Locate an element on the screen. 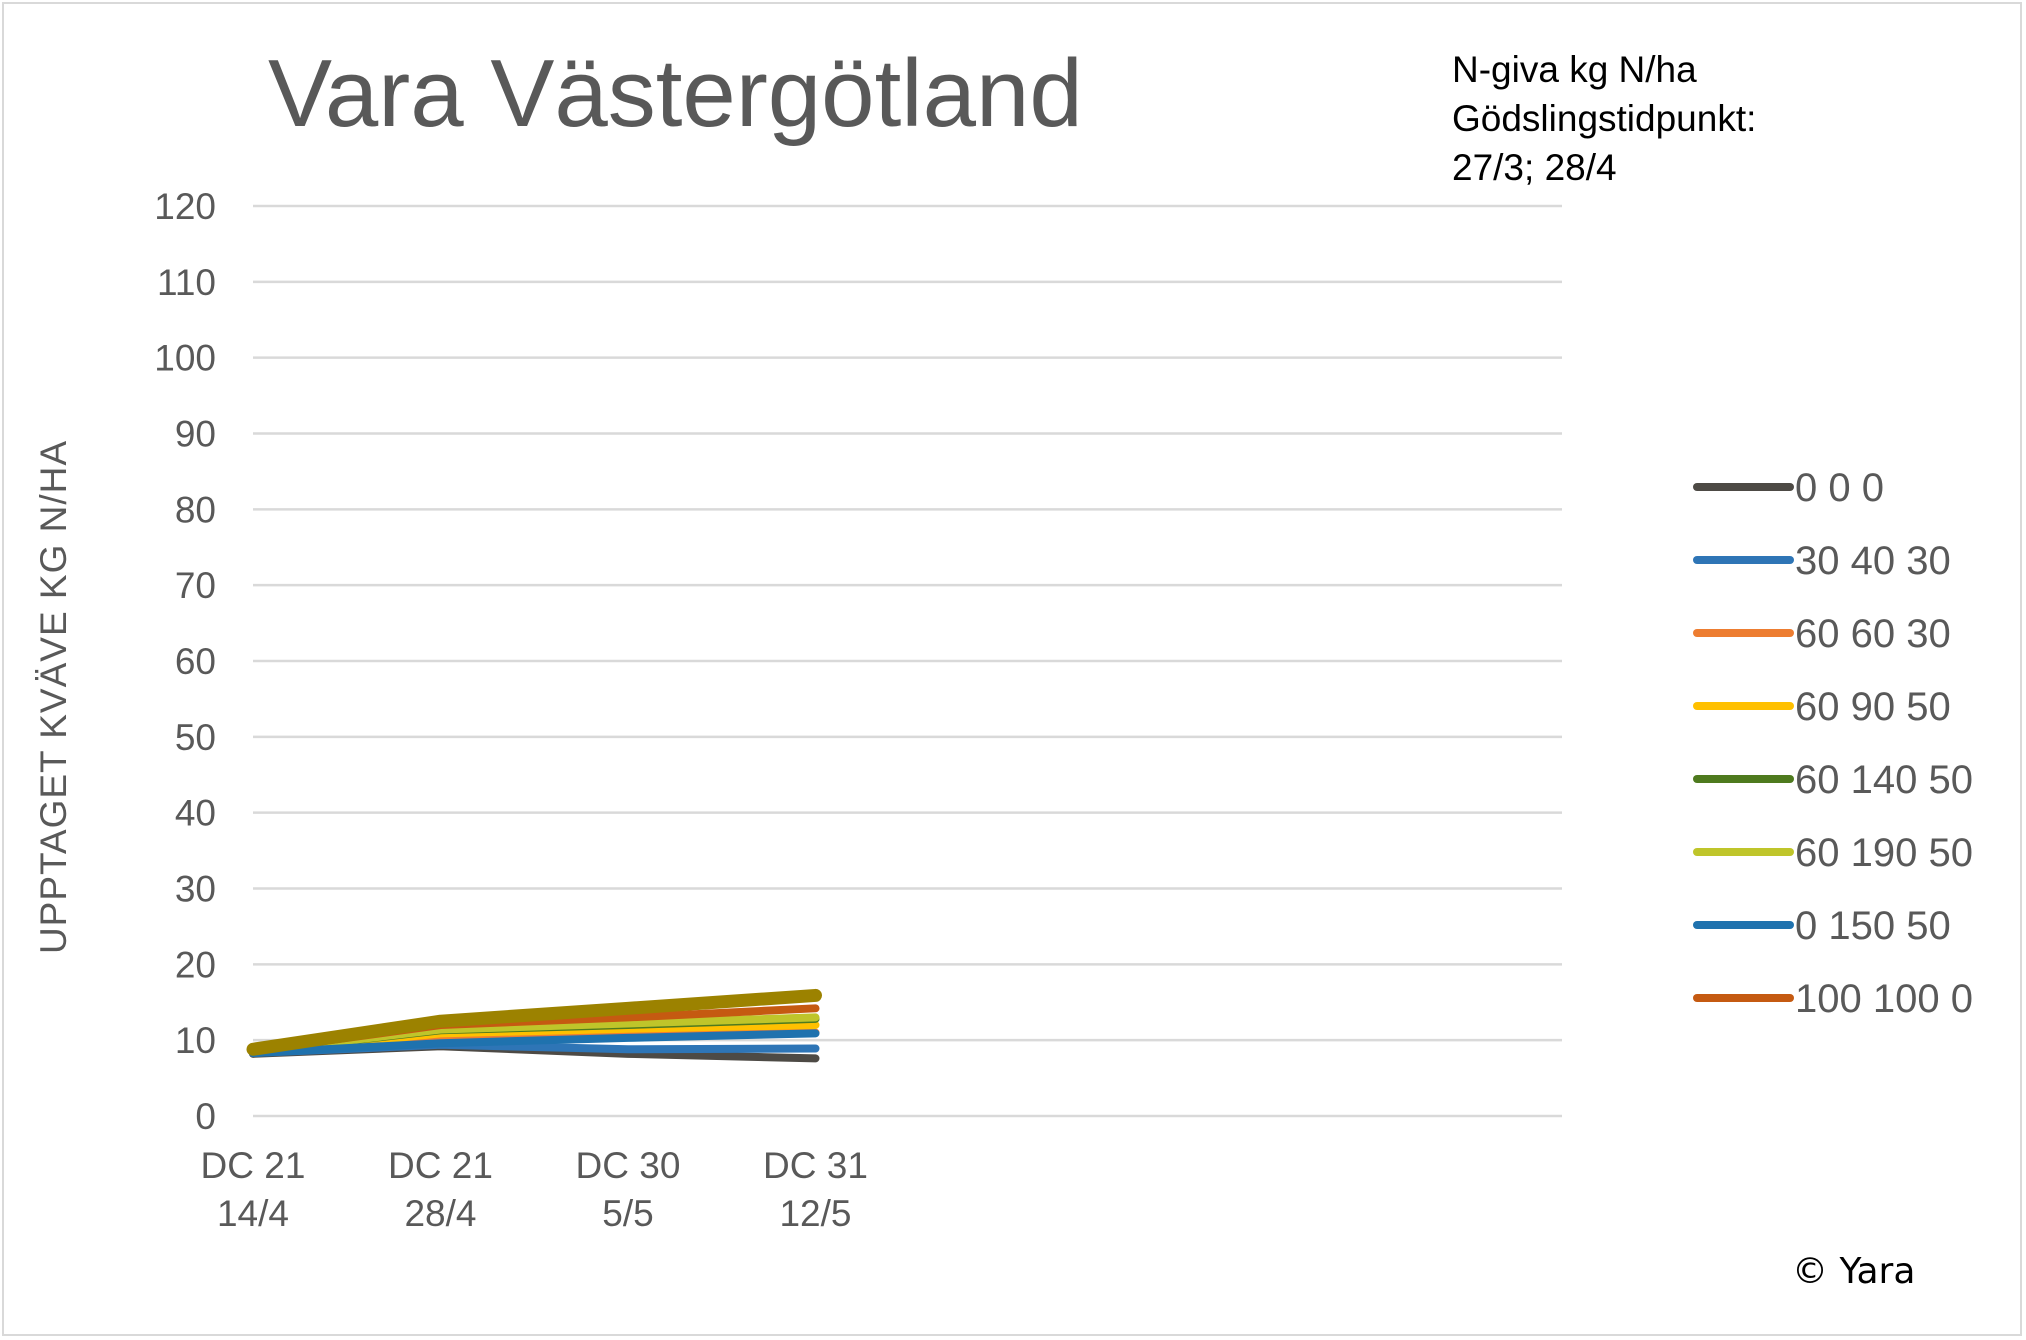 The image size is (2026, 1340). y-axis-title: UPPTAGET KVÄVE KG N/HA is located at coordinates (53, 697).